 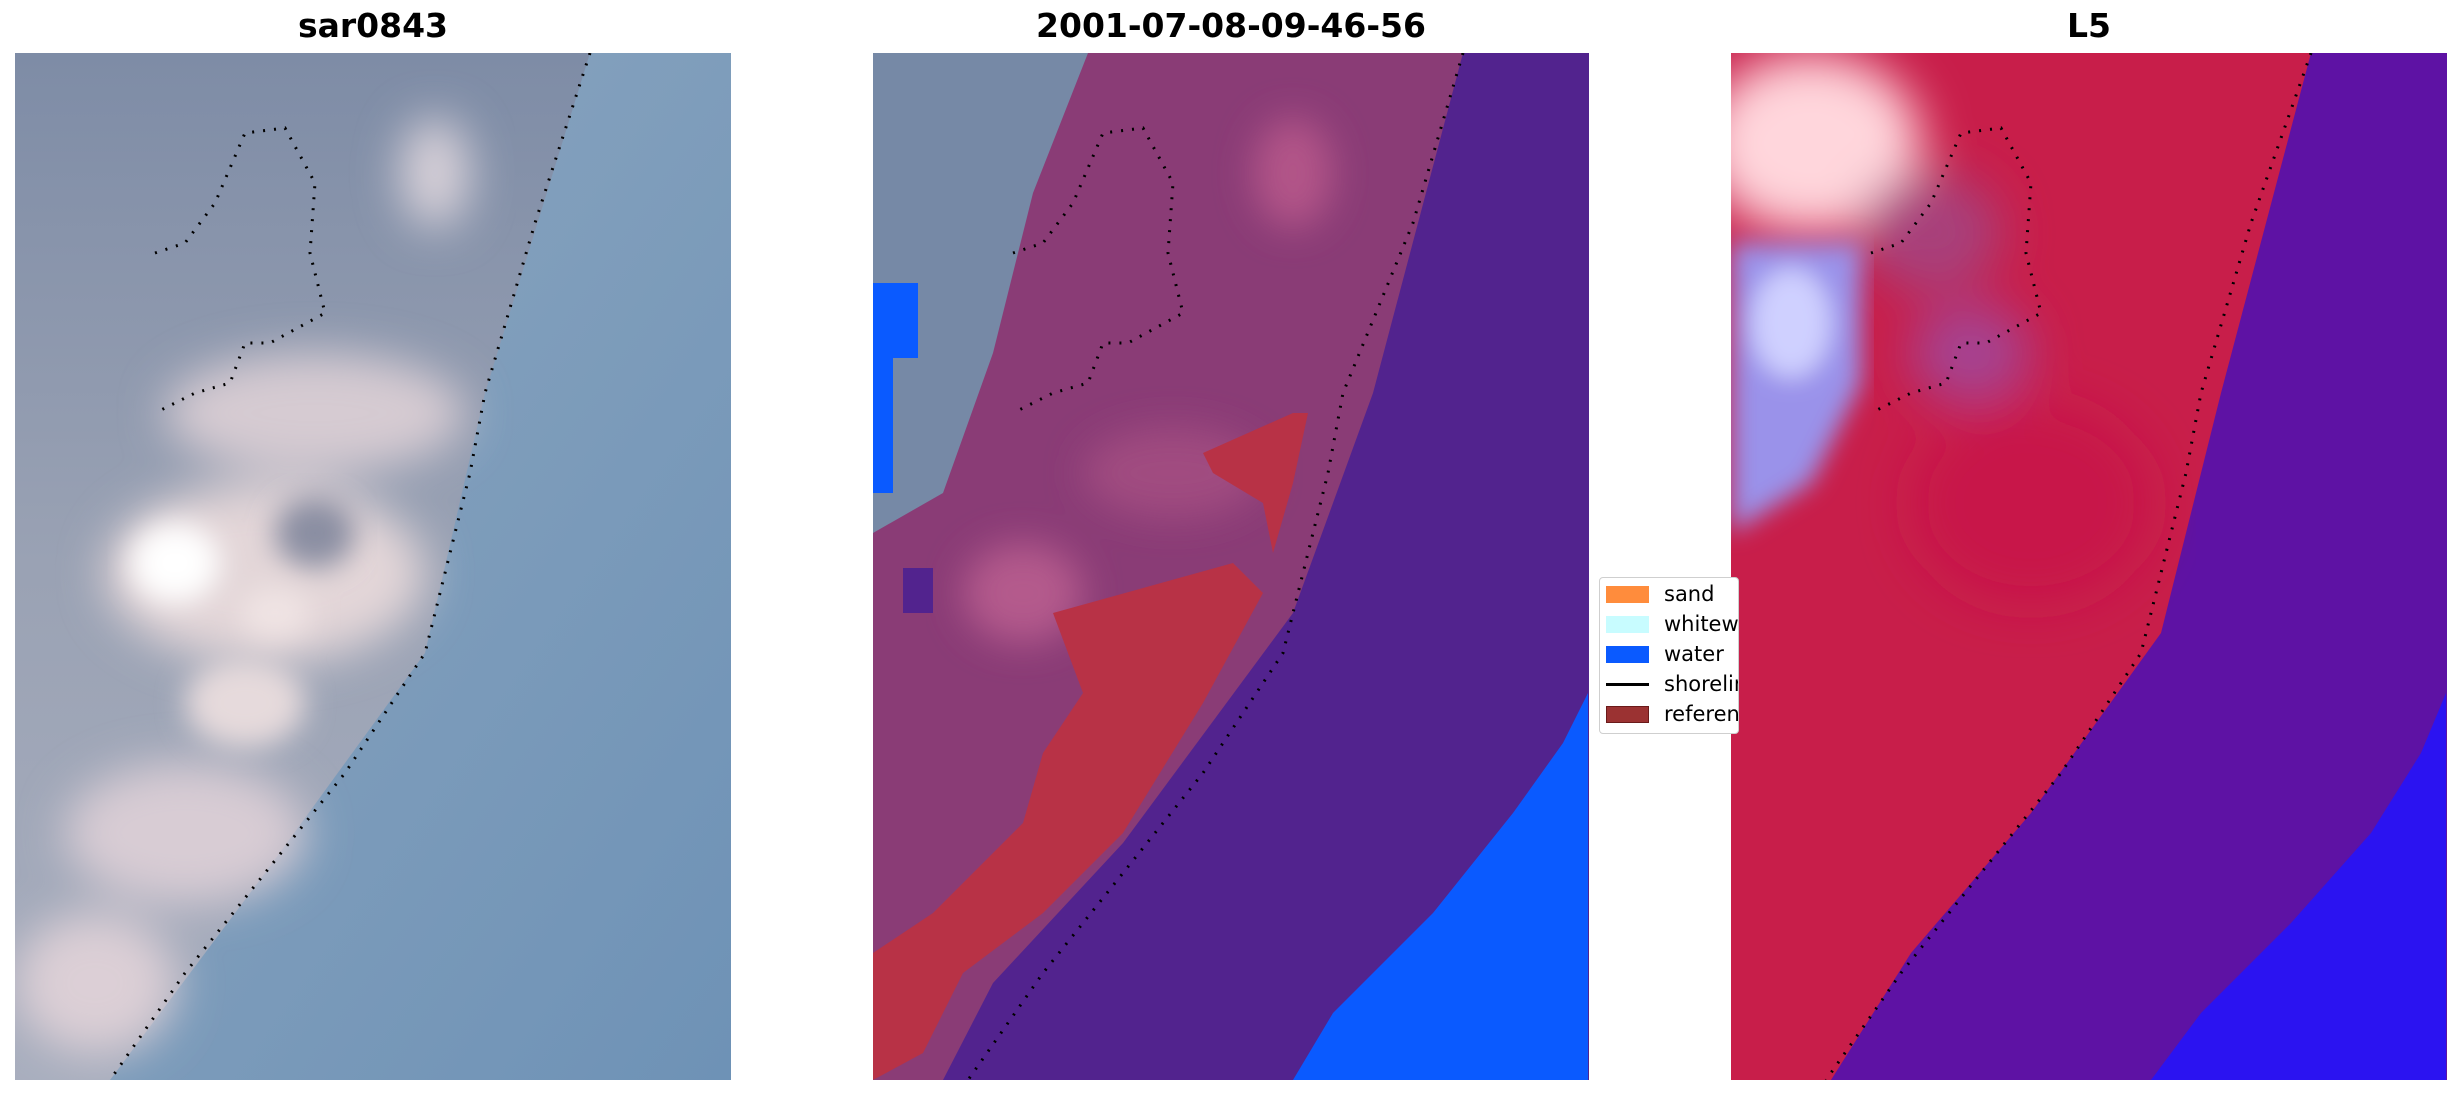 I want to click on legend-item-reference: reference, so click(x=1672, y=714).